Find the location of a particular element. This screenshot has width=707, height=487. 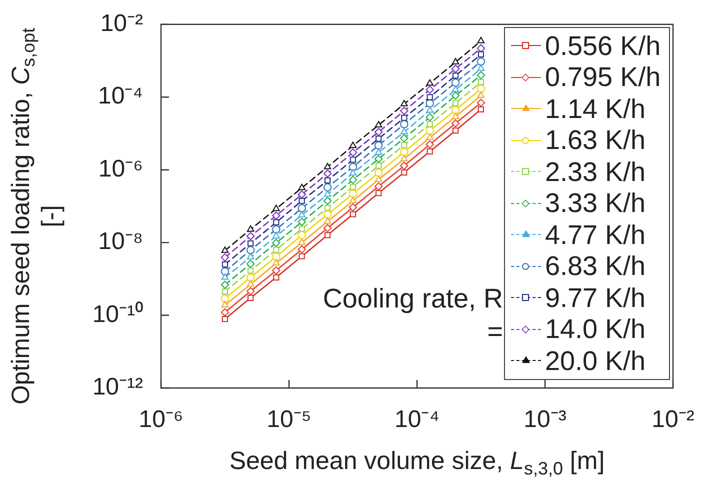

y-tick-label: 10⁻² is located at coordinates (122, 24).